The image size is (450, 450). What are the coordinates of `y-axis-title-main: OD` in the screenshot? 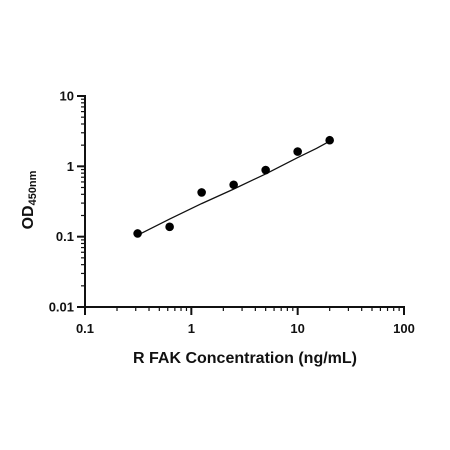 It's located at (28, 217).